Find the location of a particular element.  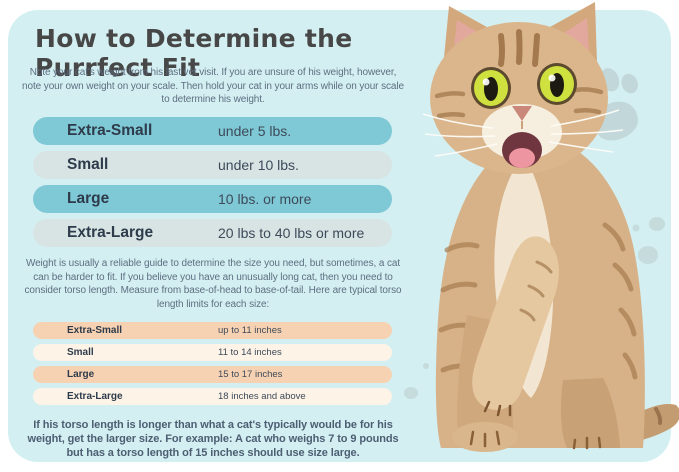

page-title: How to Determine the Purrfect Fit is located at coordinates (194, 53).